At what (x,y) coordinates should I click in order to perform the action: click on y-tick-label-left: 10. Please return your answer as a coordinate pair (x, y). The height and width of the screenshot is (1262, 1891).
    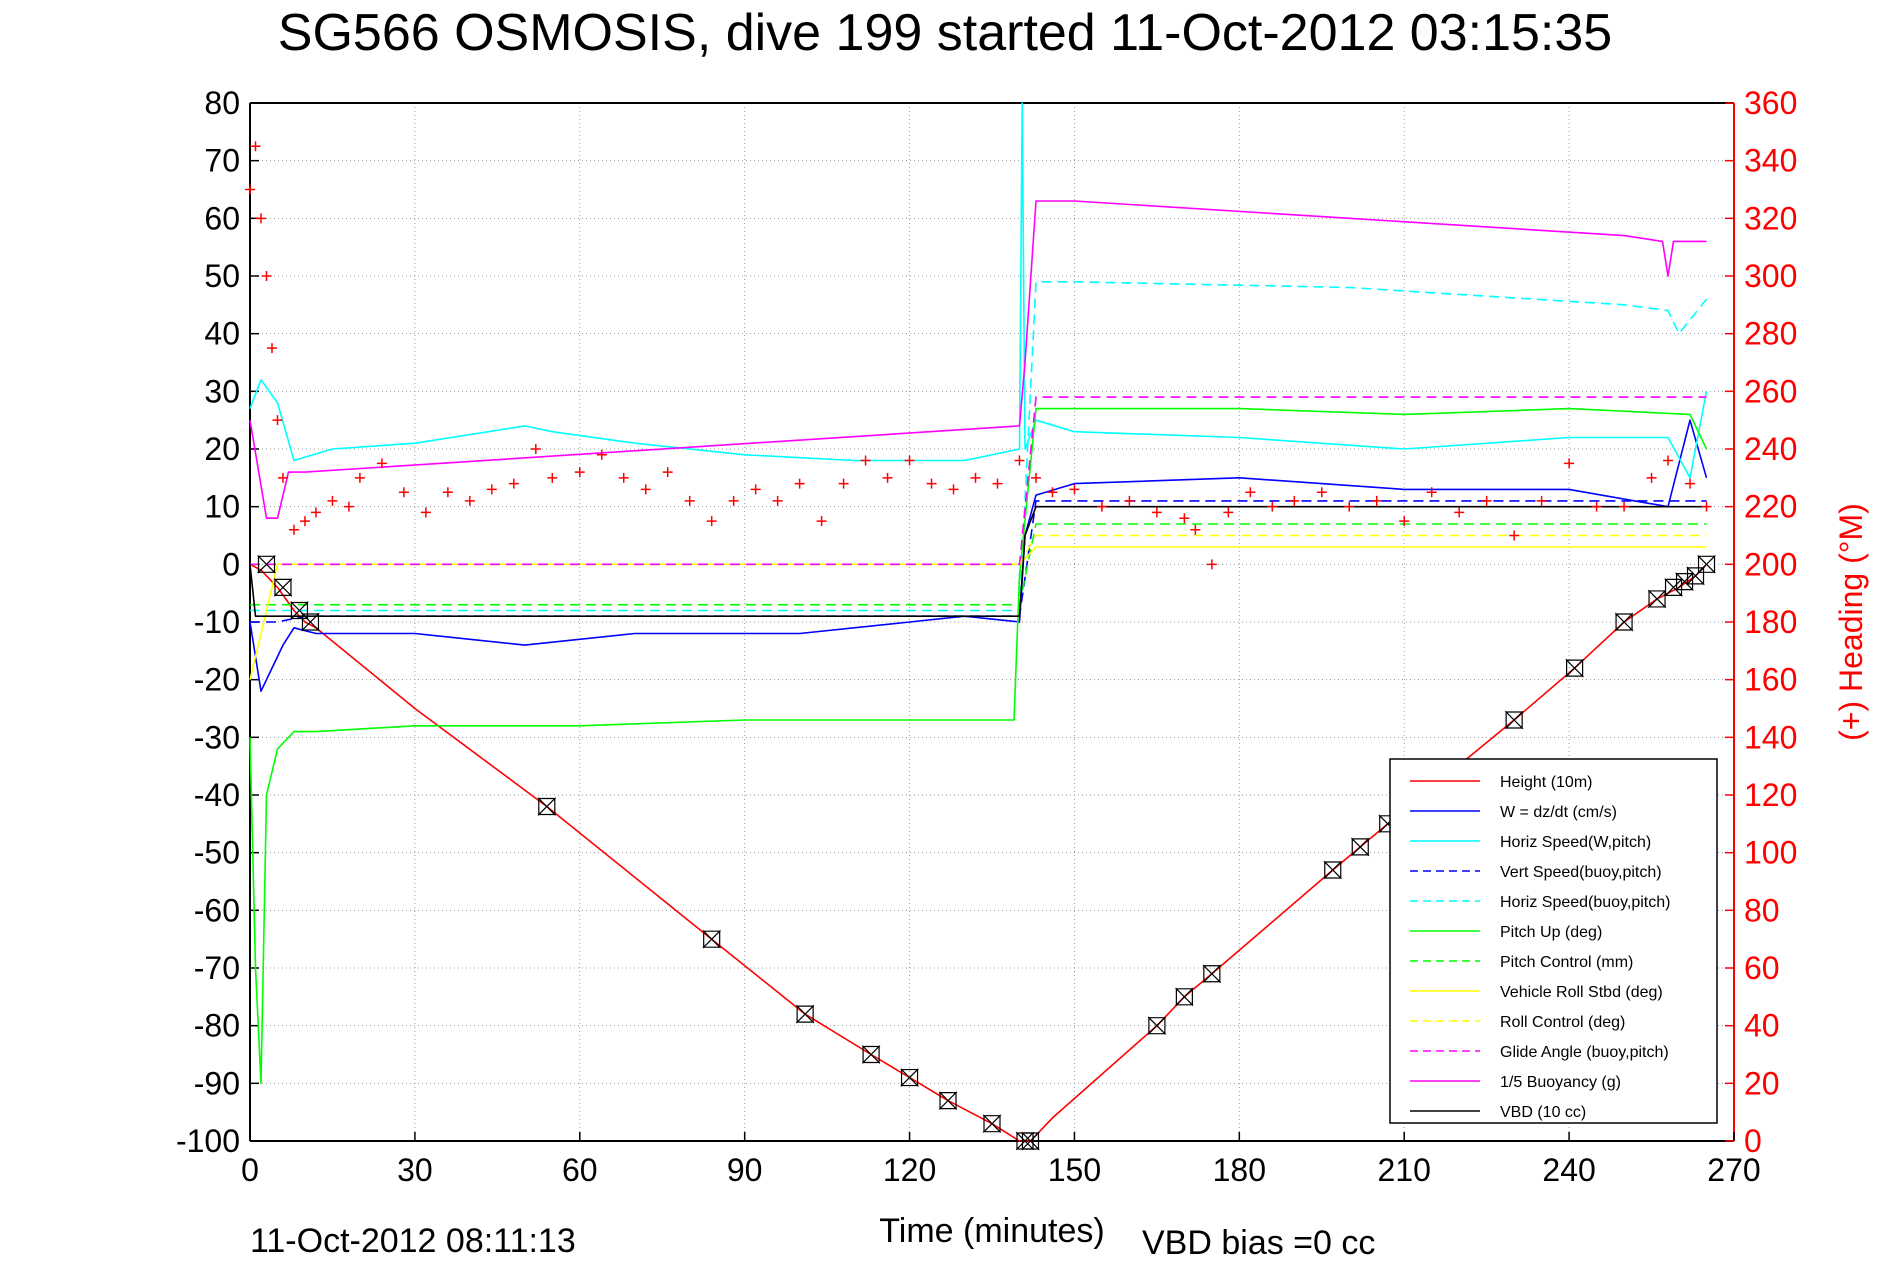
    Looking at the image, I should click on (222, 507).